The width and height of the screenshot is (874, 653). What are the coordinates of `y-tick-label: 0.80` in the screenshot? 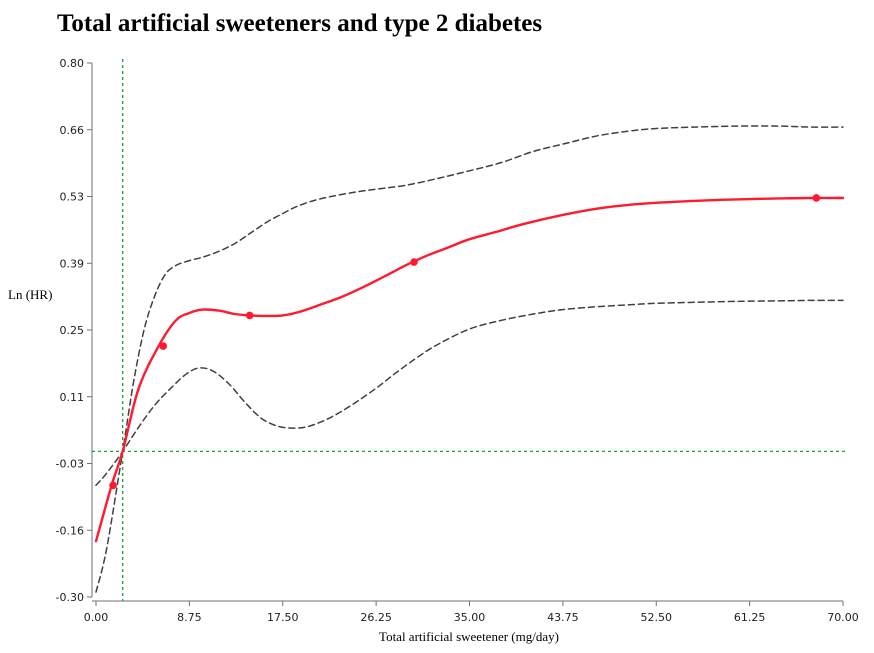 It's located at (72, 63).